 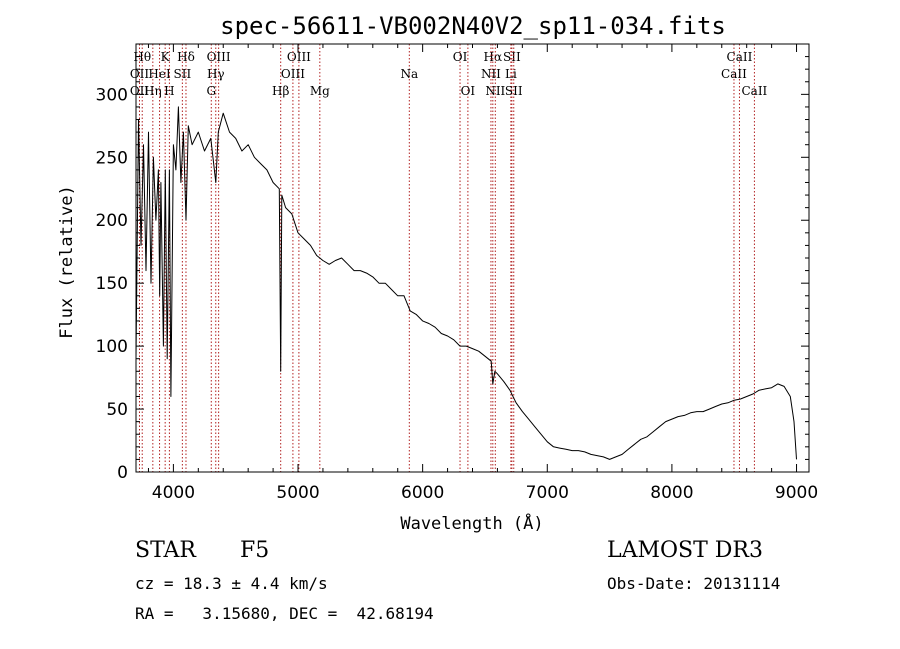 I want to click on line-label-11: G, so click(x=211, y=91).